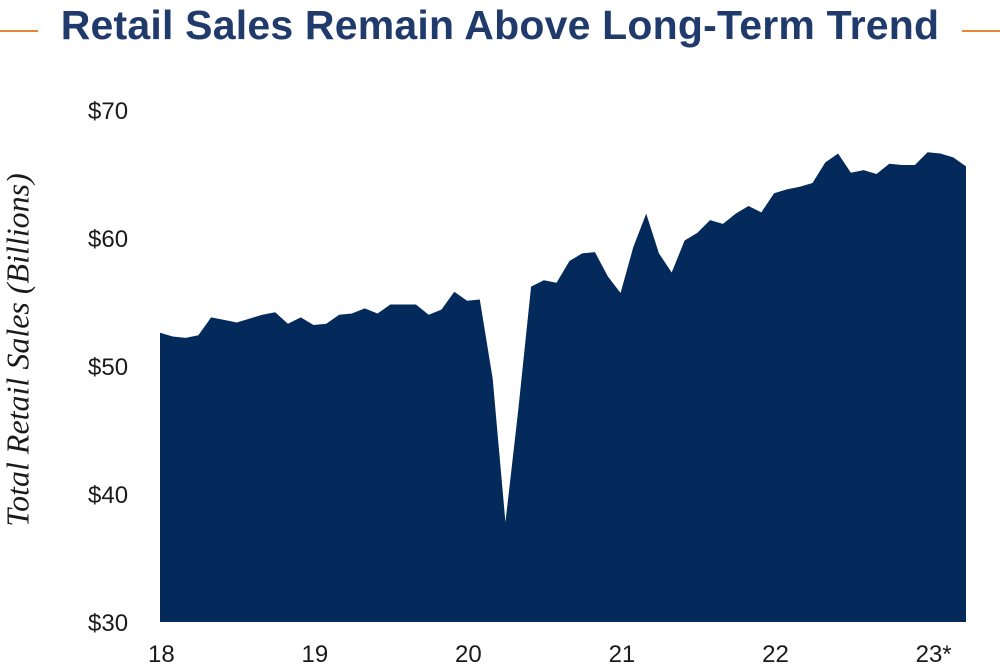 This screenshot has width=1000, height=670. What do you see at coordinates (19, 31) in the screenshot?
I see `title-rule-left` at bounding box center [19, 31].